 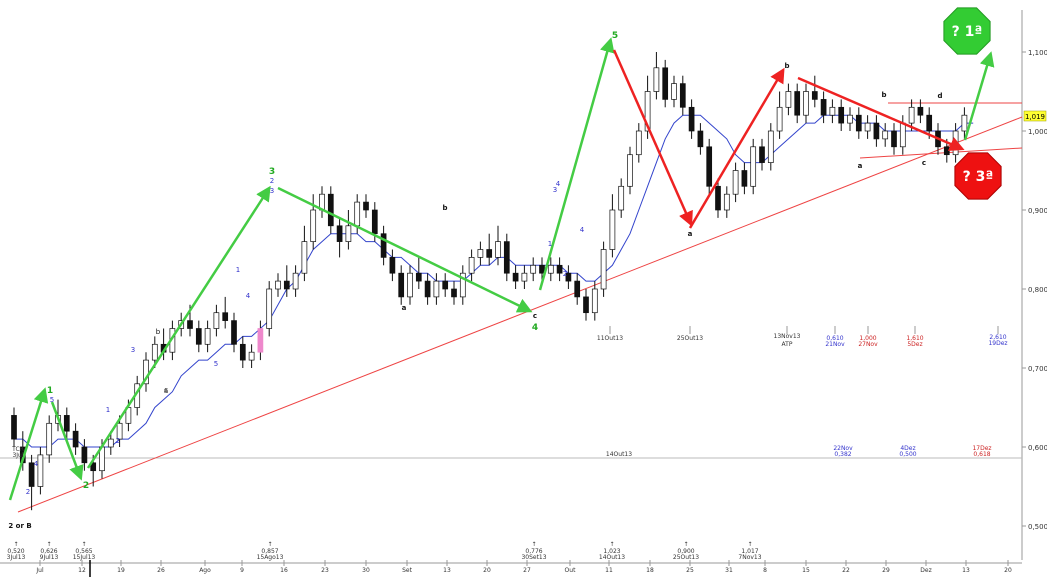 I want to click on mid-annotation-label: 17Dez, so click(x=981, y=448).